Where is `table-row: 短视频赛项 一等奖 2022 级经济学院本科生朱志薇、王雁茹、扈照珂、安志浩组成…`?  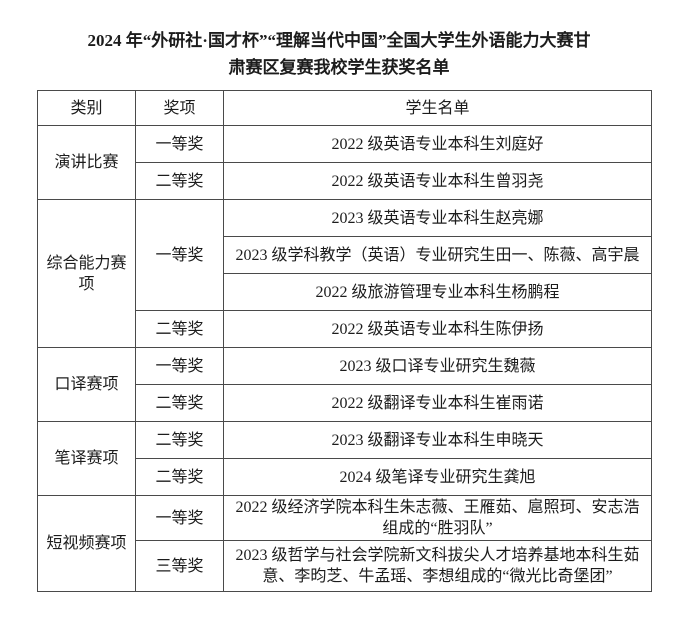 table-row: 短视频赛项 一等奖 2022 级经济学院本科生朱志薇、王雁茹、扈照珂、安志浩组成… is located at coordinates (344, 543).